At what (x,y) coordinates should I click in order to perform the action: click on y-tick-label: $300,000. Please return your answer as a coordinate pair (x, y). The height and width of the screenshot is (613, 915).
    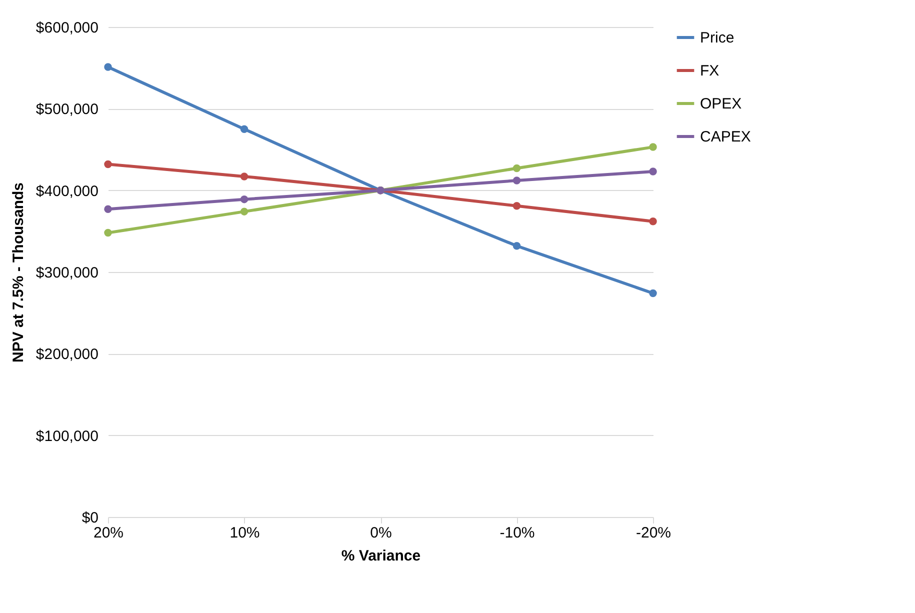
    Looking at the image, I should click on (67, 273).